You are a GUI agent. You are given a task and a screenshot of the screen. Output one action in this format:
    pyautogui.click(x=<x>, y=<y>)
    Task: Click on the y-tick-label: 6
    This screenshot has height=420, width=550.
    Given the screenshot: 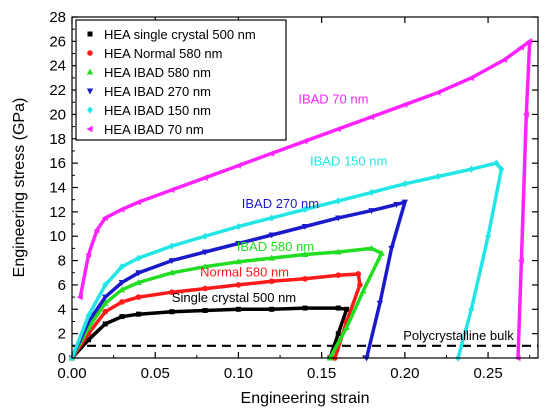 What is the action you would take?
    pyautogui.click(x=62, y=285)
    